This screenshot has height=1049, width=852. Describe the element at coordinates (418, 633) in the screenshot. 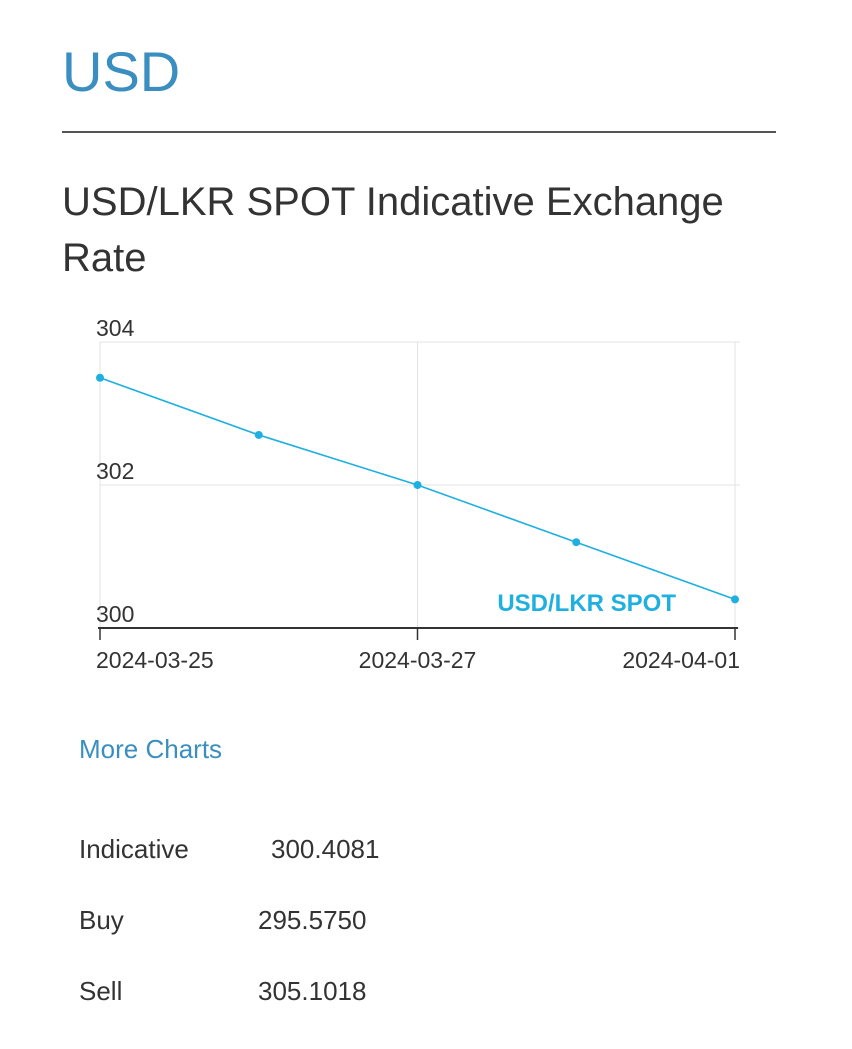

I see `chart-axes` at that location.